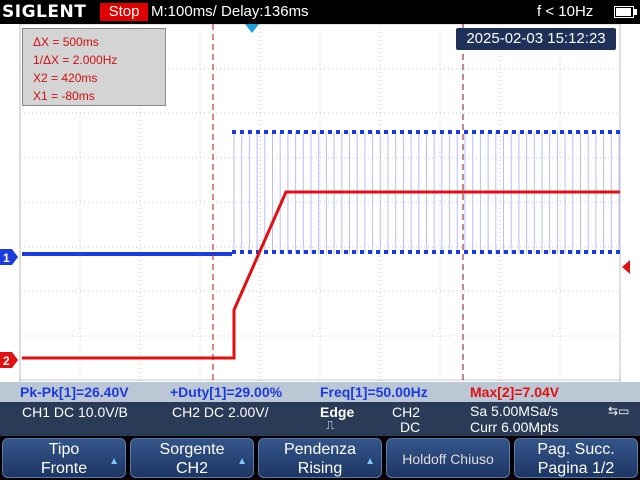  I want to click on menu-button-next-page-label: Pag. Succ., so click(576, 449).